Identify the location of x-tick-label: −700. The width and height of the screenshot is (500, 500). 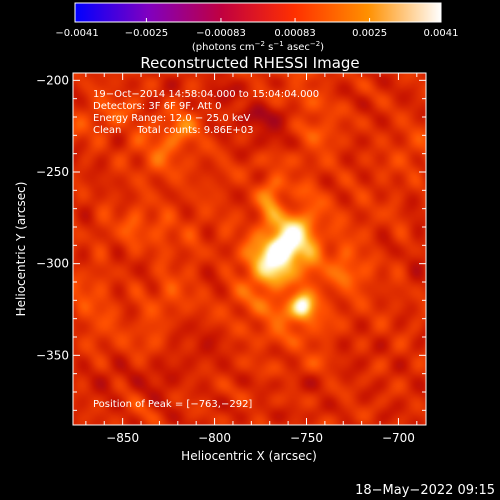
(398, 438).